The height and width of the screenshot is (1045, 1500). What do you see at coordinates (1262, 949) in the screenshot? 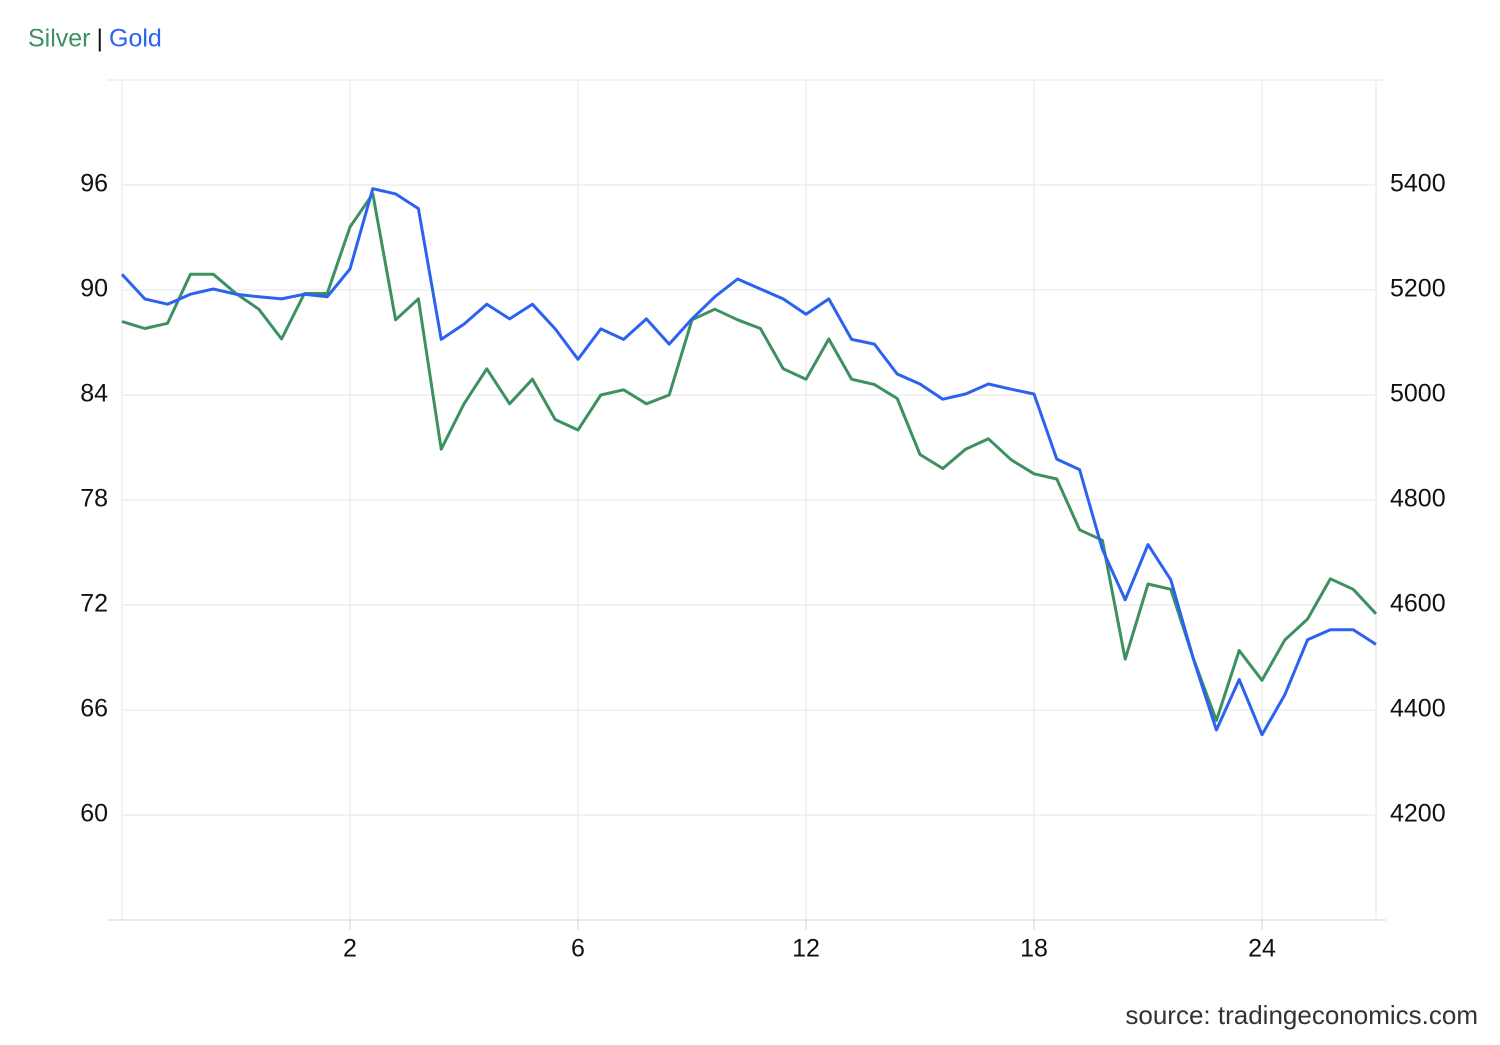
I see `x-tick-label: 24` at bounding box center [1262, 949].